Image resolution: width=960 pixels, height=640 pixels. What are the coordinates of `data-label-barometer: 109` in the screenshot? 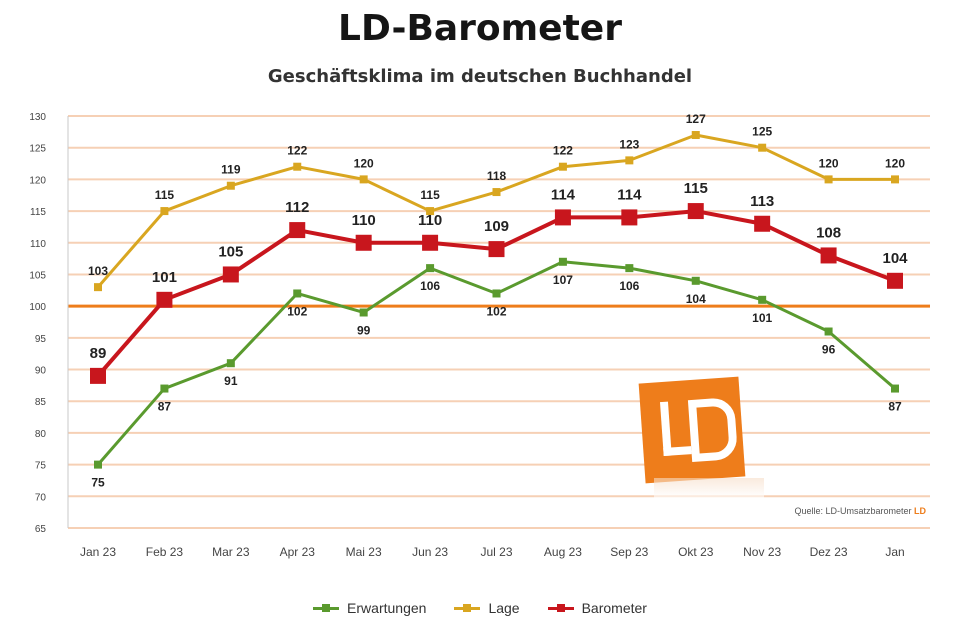 It's located at (496, 226).